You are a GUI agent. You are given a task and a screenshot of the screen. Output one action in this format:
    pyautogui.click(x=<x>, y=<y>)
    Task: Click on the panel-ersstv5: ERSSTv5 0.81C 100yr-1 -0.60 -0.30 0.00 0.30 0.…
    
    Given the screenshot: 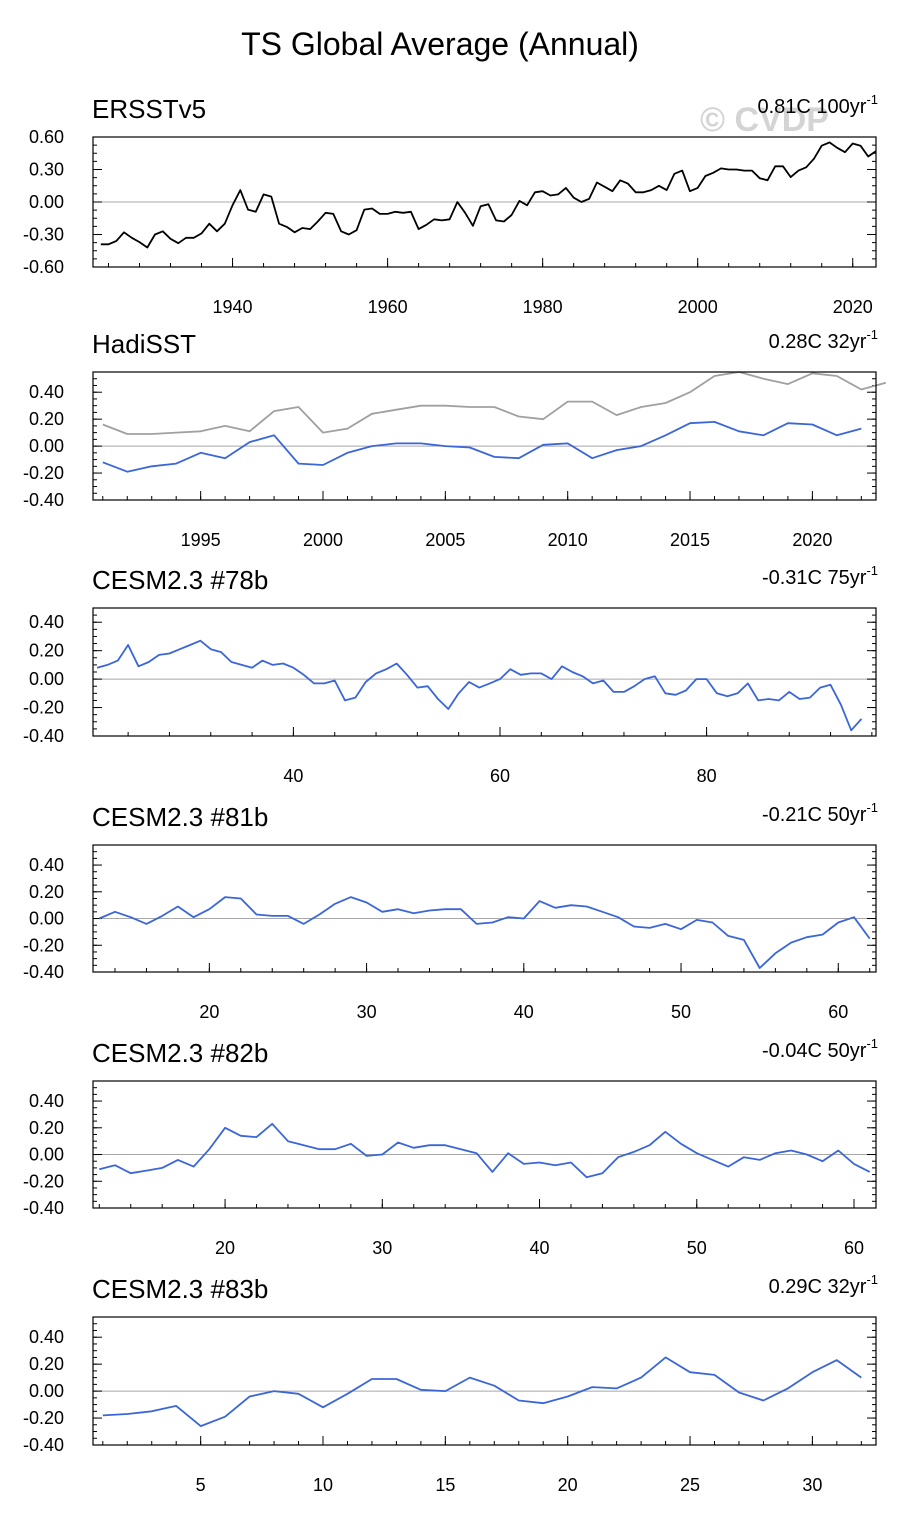 What is the action you would take?
    pyautogui.click(x=450, y=204)
    